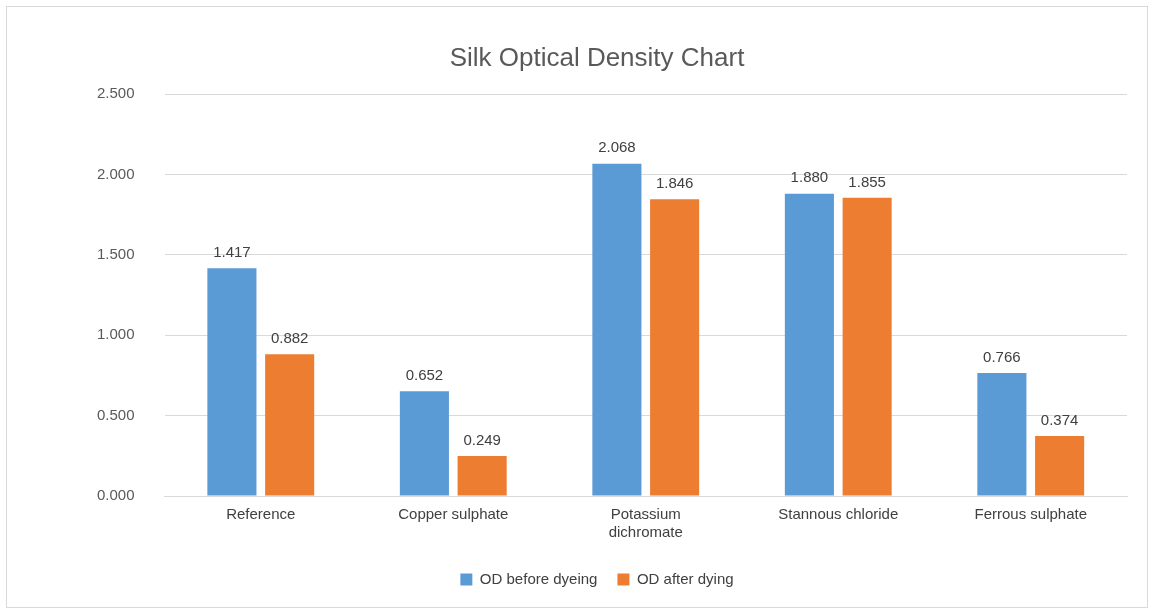 This screenshot has height=614, width=1158. I want to click on x-tick-label: Reference, so click(261, 514).